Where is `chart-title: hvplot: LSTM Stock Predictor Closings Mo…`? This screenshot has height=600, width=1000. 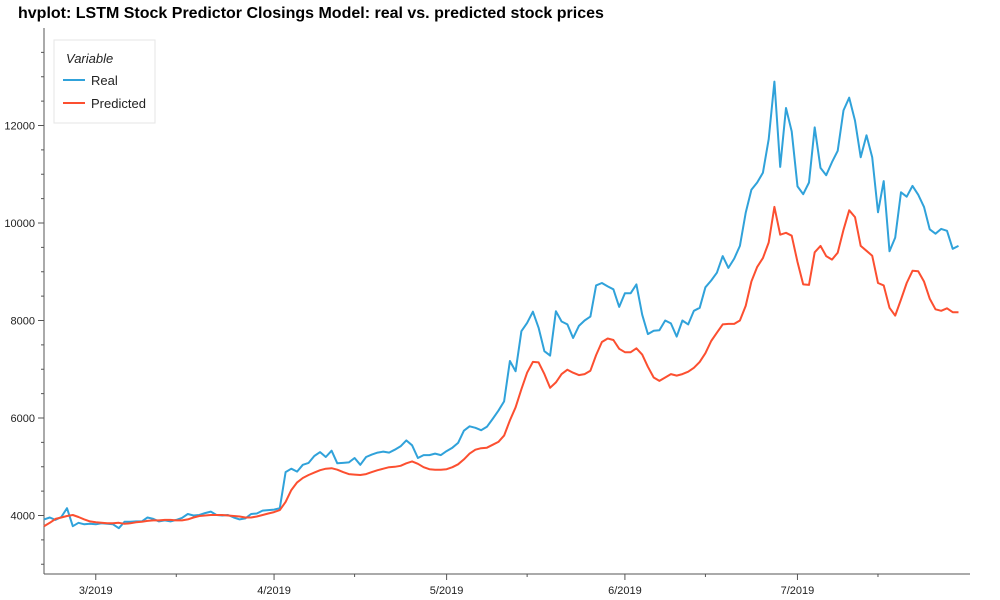
chart-title: hvplot: LSTM Stock Predictor Closings Mo… is located at coordinates (311, 13).